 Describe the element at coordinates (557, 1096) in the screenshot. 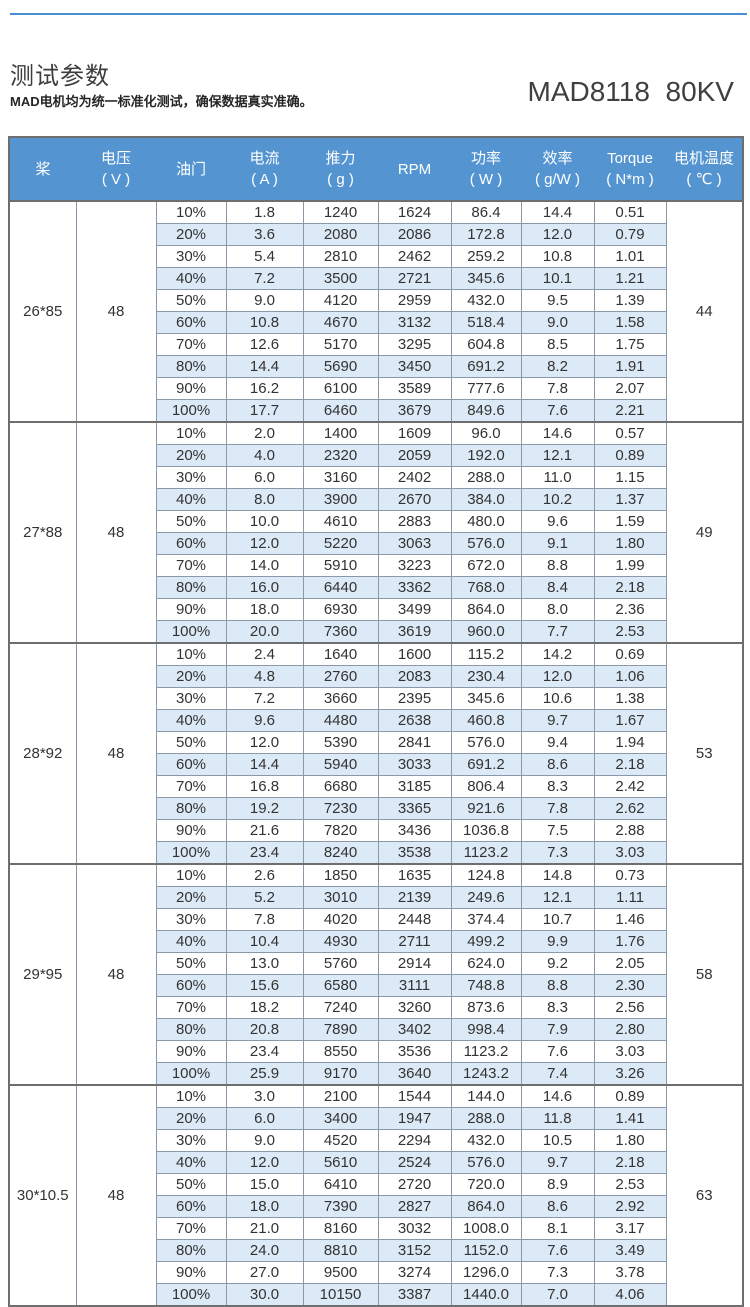

I see `efficiency-cell: 14.6` at that location.